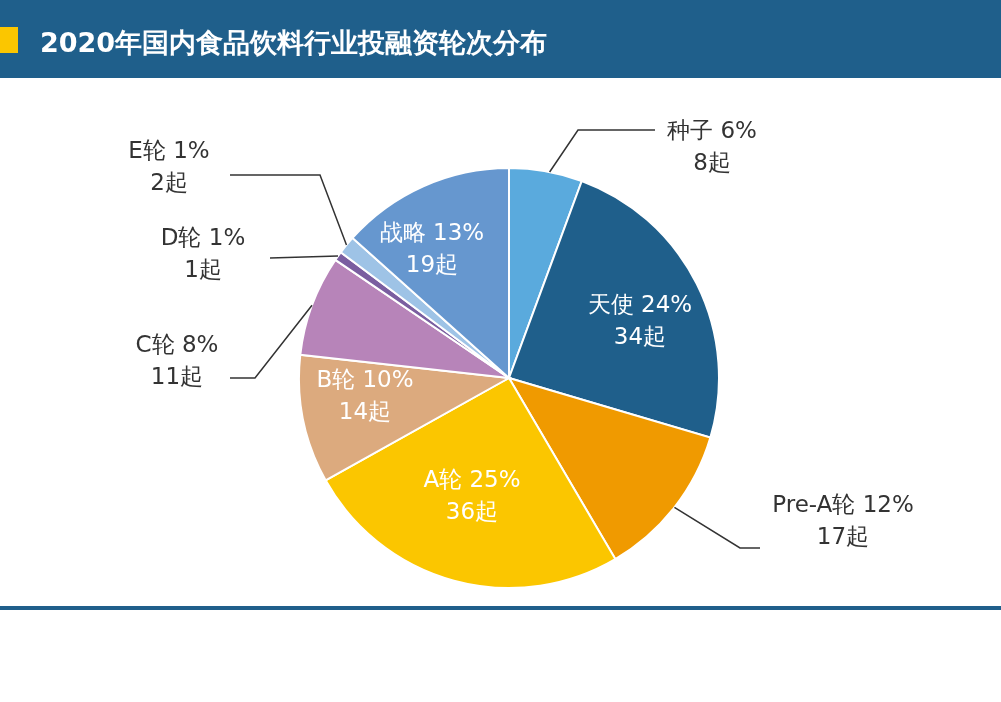 The height and width of the screenshot is (702, 1001). Describe the element at coordinates (203, 253) in the screenshot. I see `slice-label: D轮 1% 1起` at that location.